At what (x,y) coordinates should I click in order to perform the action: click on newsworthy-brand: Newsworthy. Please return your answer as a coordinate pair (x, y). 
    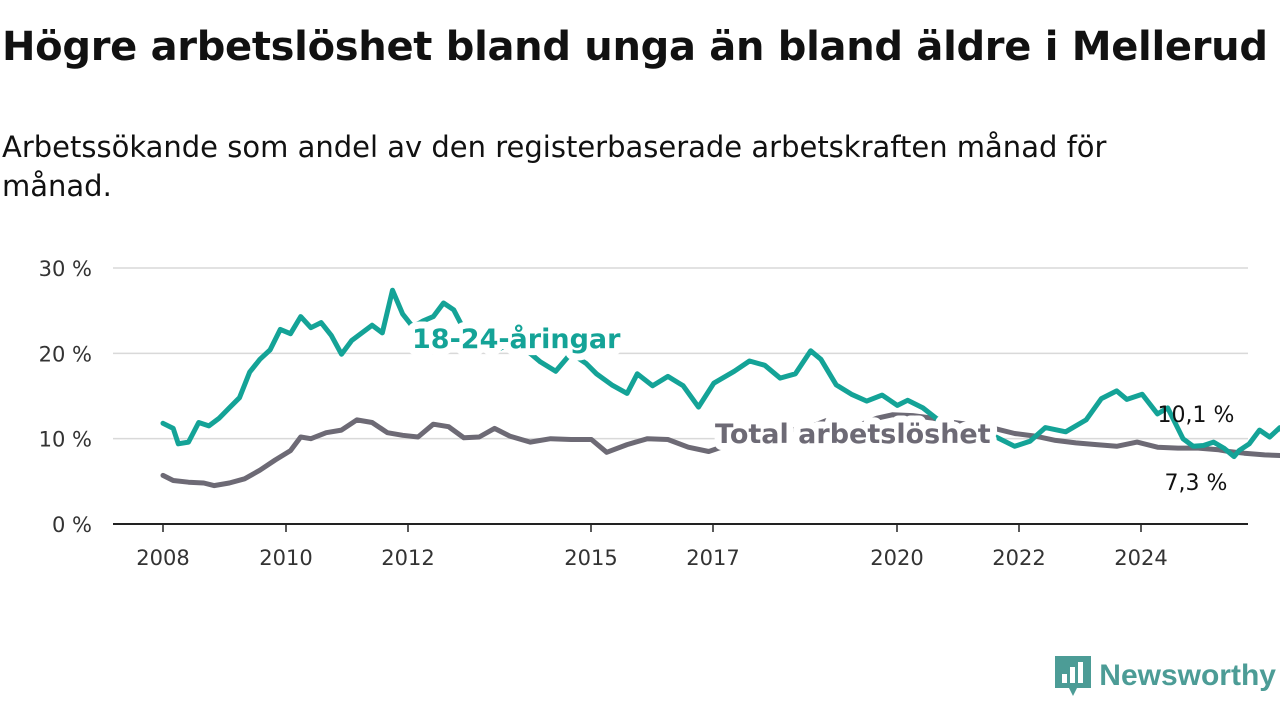
    Looking at the image, I should click on (1165, 676).